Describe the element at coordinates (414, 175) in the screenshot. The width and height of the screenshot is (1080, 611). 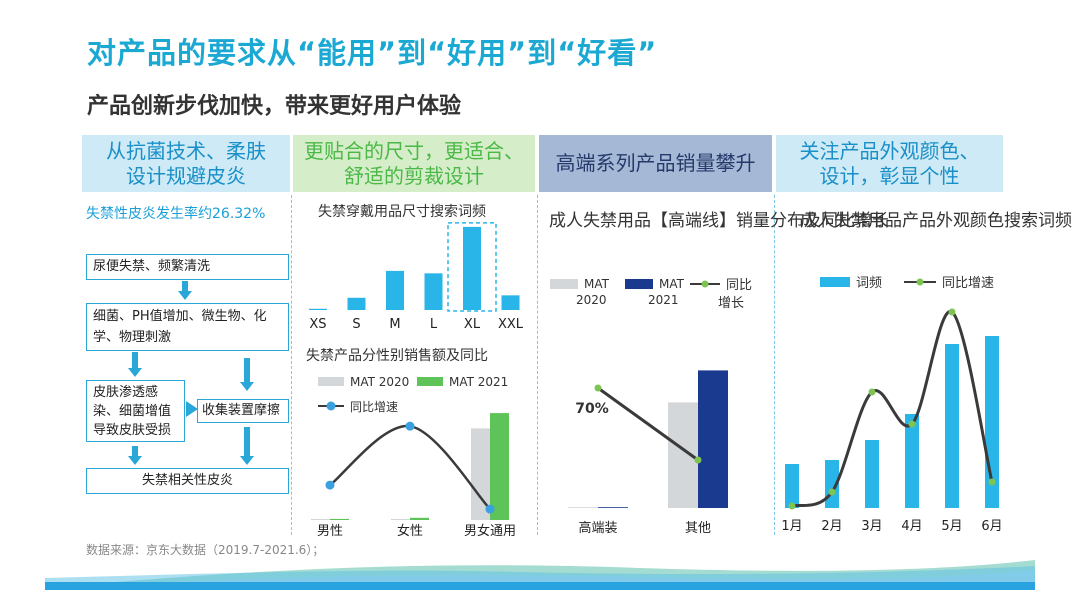
I see `column-header-2-line2: 舒适的剪裁设计` at that location.